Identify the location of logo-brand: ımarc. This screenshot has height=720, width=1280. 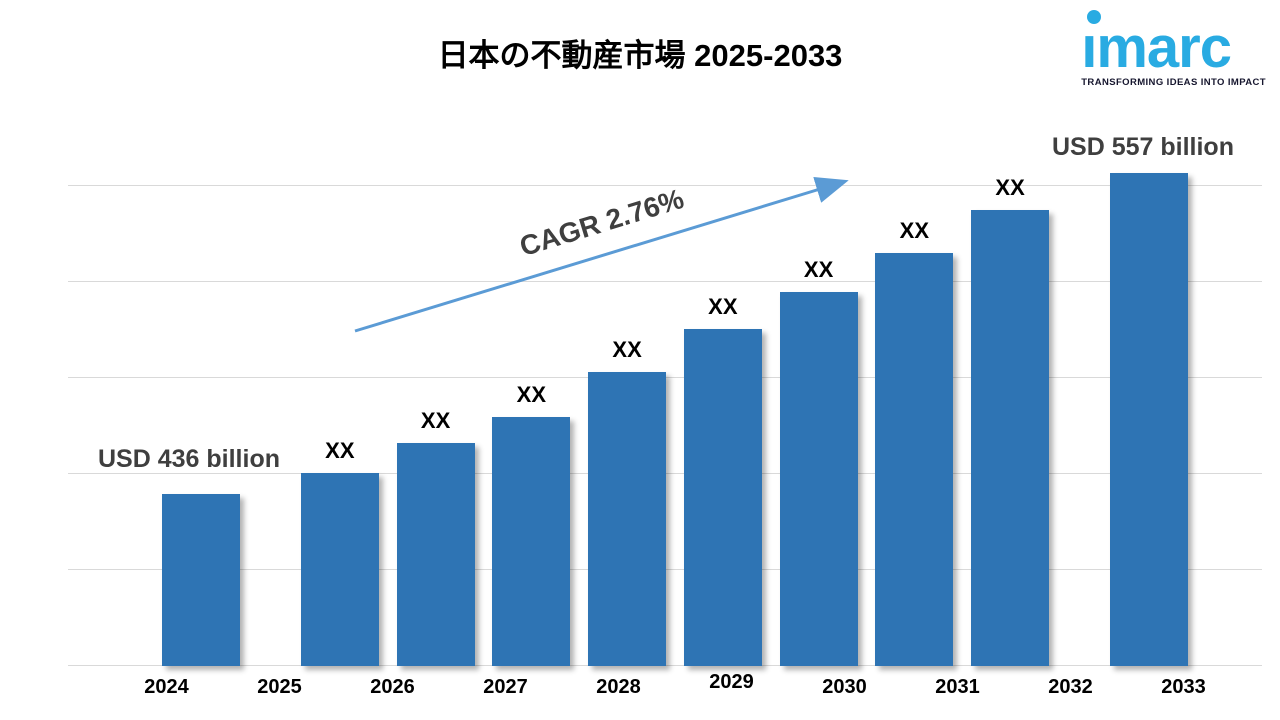
(1156, 47).